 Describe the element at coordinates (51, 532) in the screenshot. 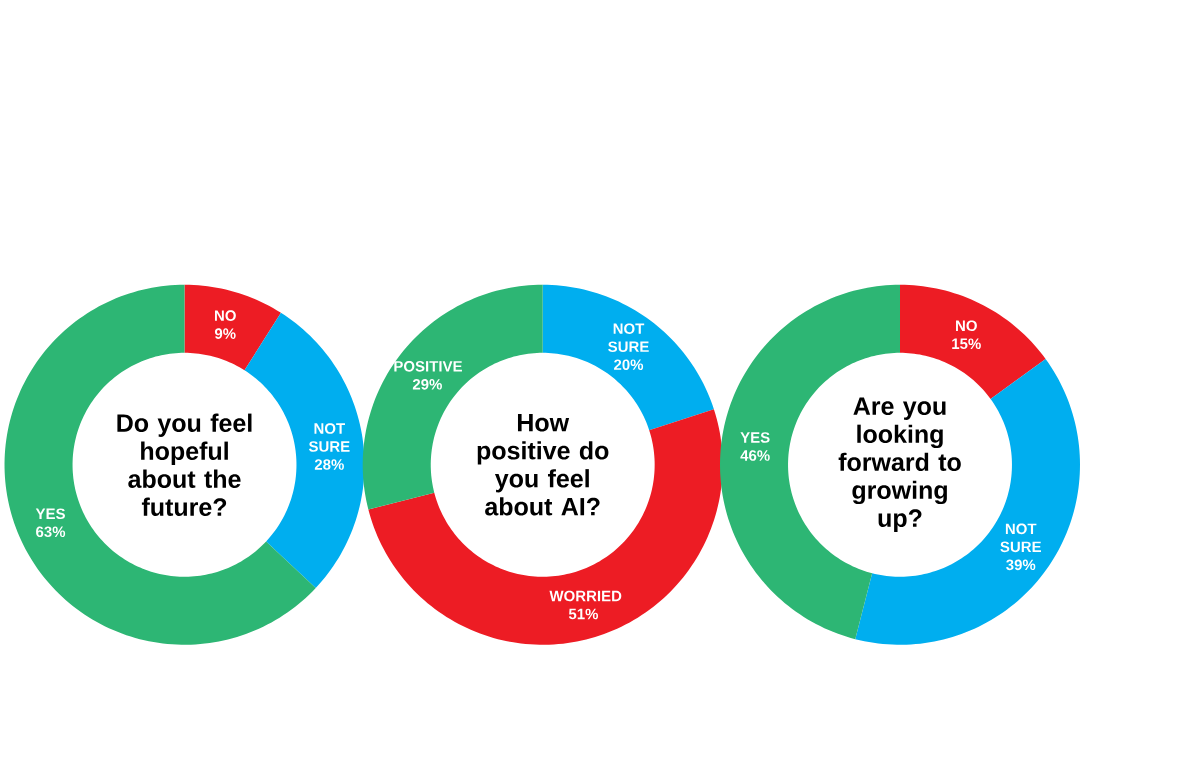

I see `data-label: 63%` at that location.